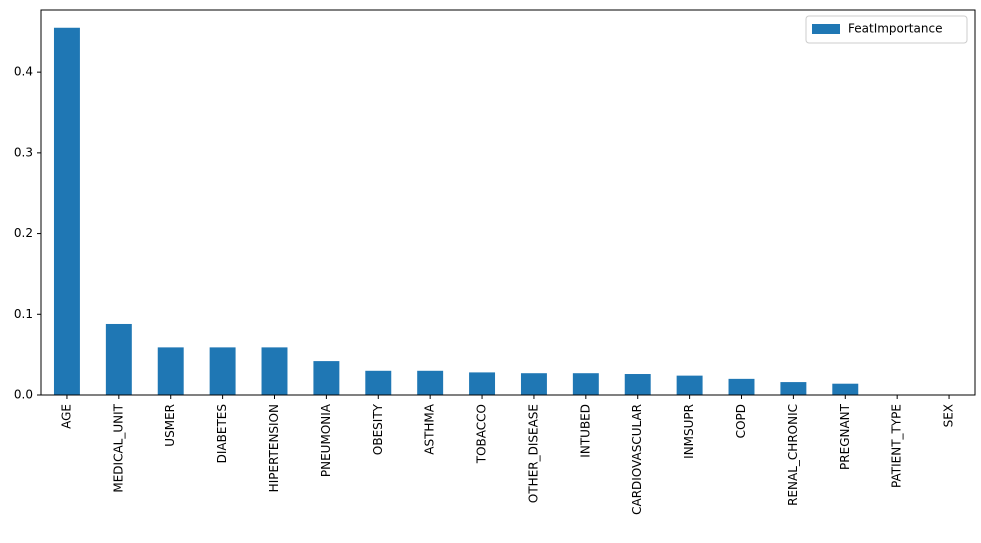  Describe the element at coordinates (23, 152) in the screenshot. I see `y-tick-label: 0.3` at that location.